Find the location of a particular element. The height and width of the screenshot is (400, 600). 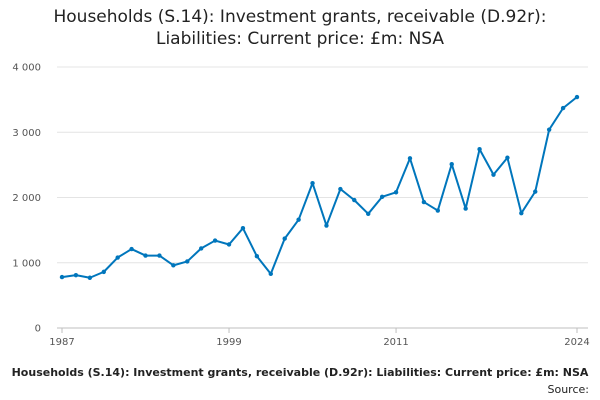

footer-source: Source: is located at coordinates (568, 389).